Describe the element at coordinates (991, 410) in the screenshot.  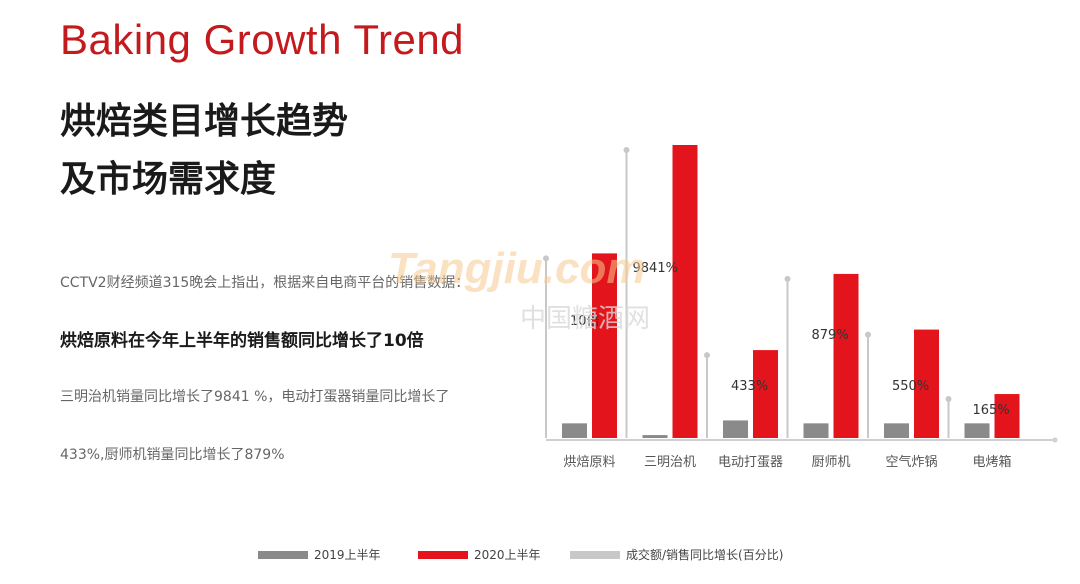
I see `growth-label-5: 165%` at that location.